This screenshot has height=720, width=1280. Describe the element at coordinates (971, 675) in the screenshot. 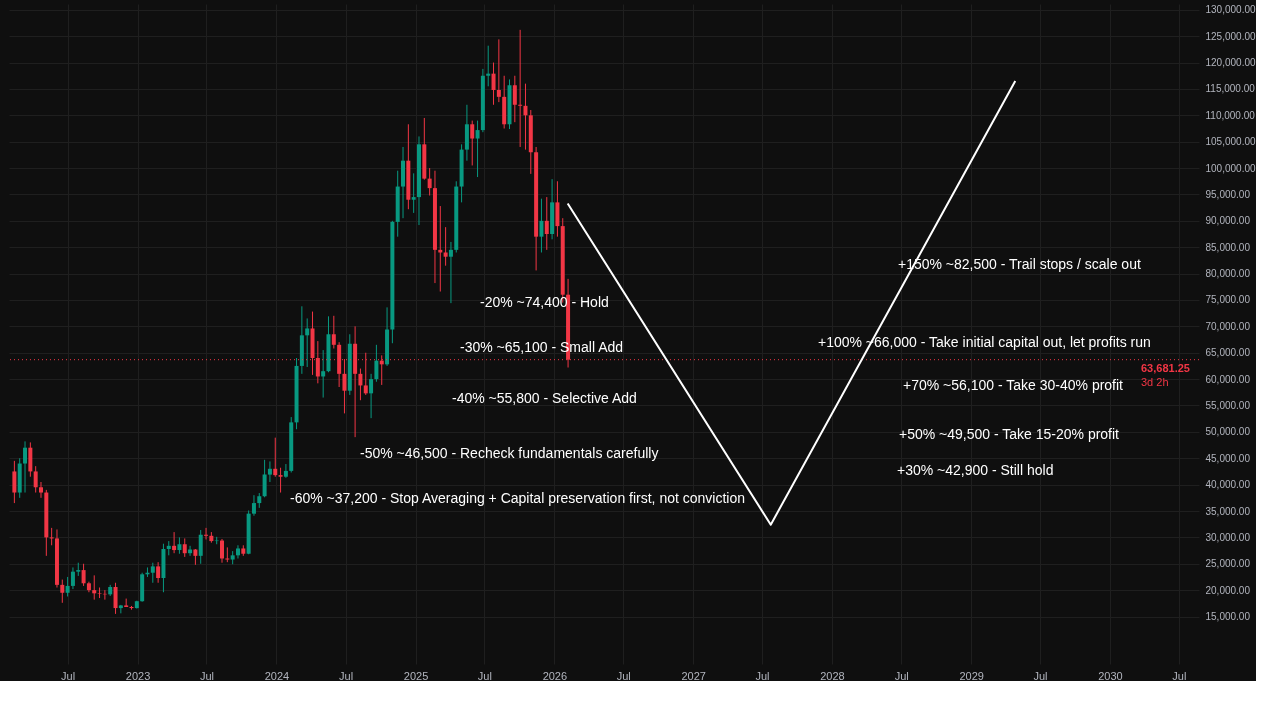

I see `x-tick-label: 2029` at that location.